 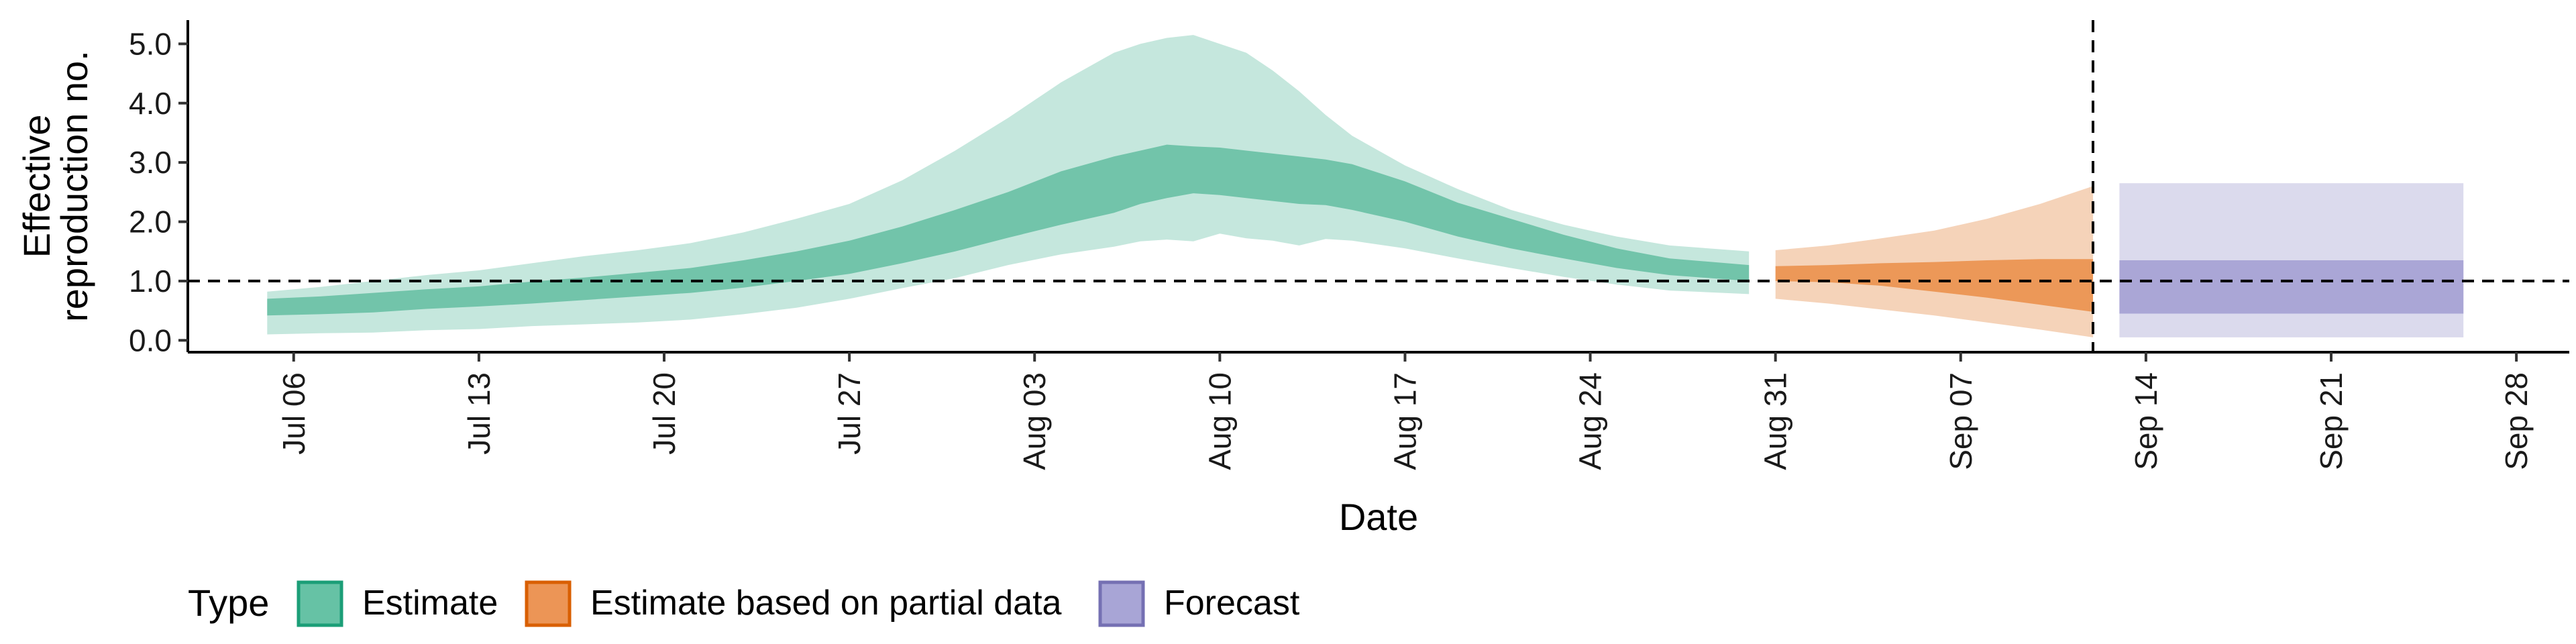 What do you see at coordinates (150, 281) in the screenshot?
I see `y-tick-label: 1.0` at bounding box center [150, 281].